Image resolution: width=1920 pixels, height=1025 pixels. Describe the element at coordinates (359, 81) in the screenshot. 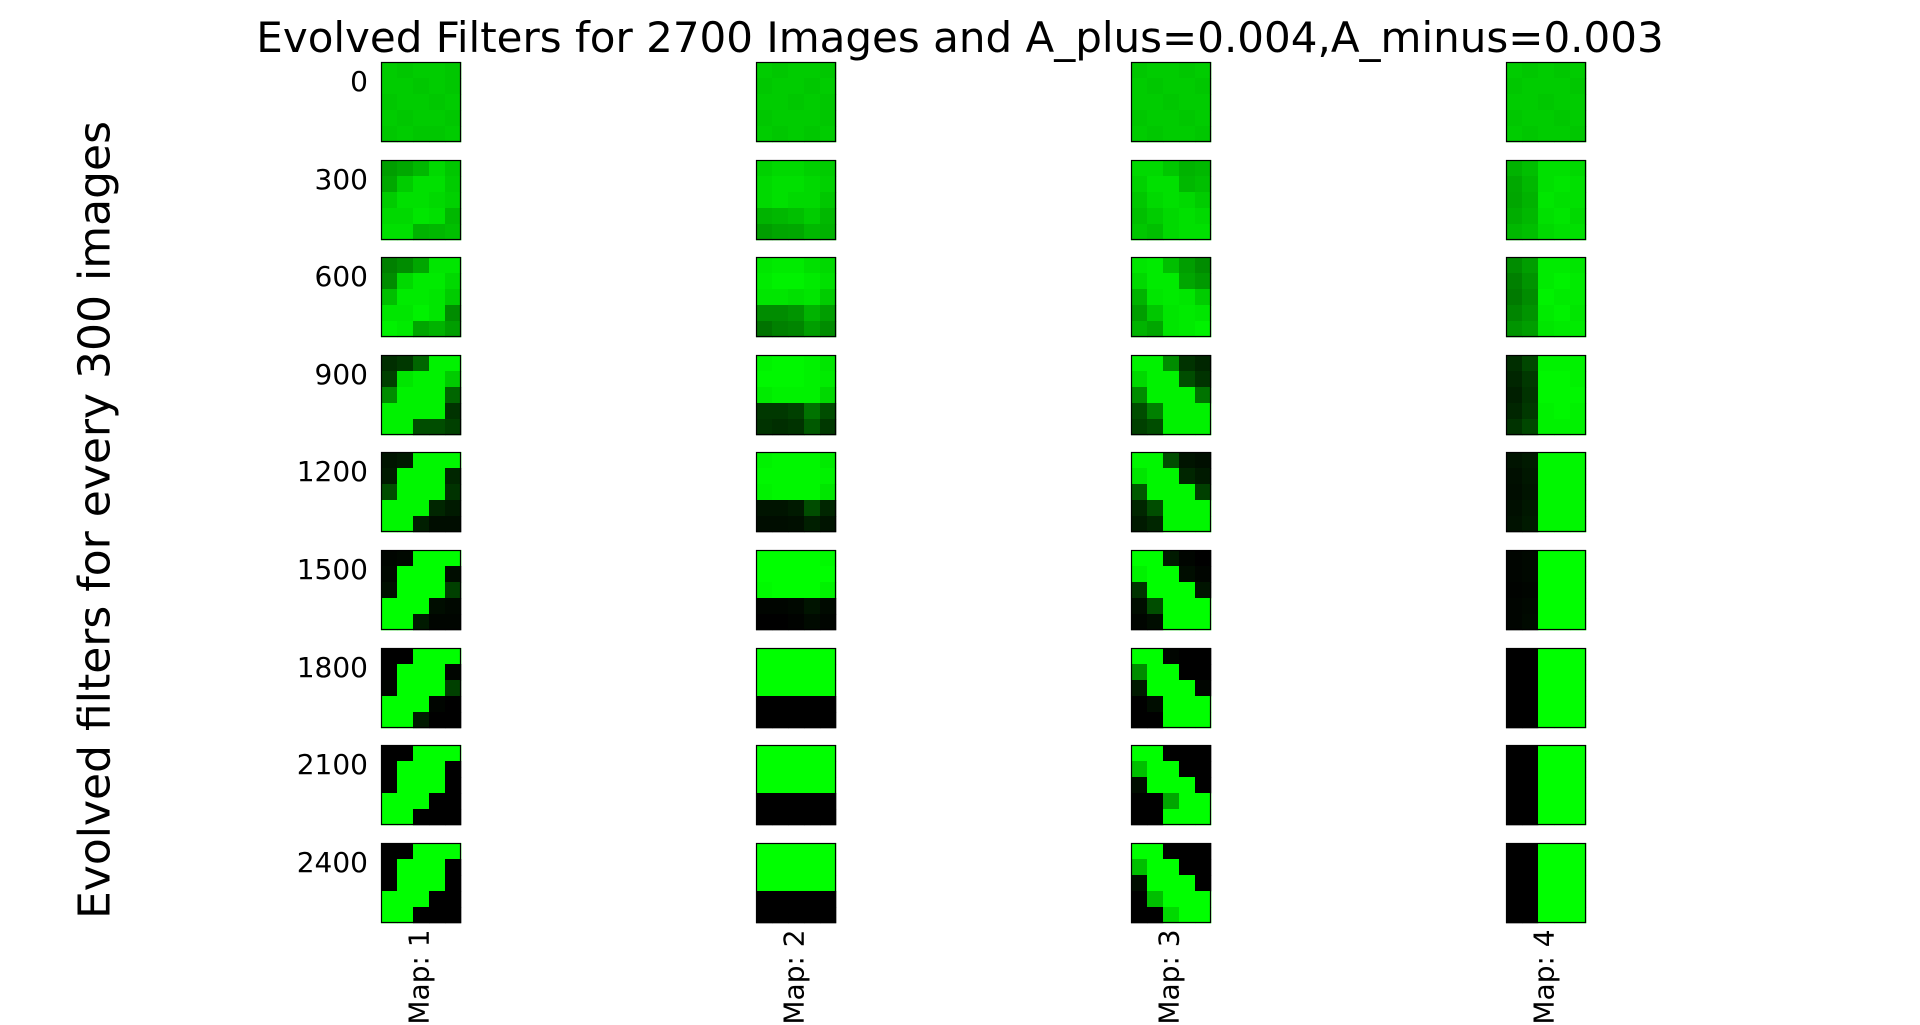

I see `row-label: 0` at that location.